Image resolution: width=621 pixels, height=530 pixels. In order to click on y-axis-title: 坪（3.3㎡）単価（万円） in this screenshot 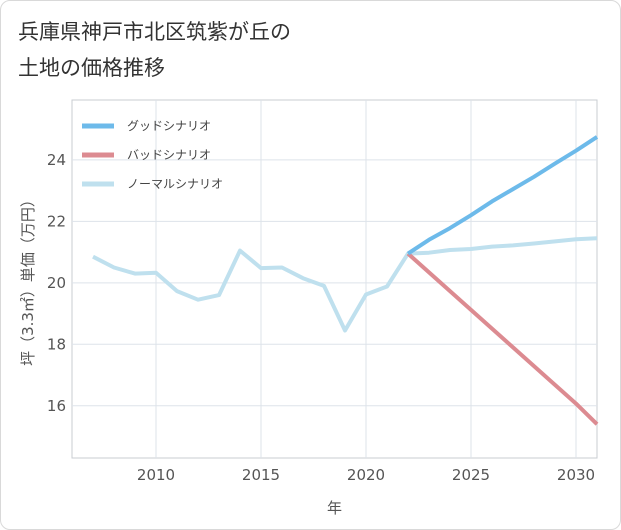, I will do `click(28, 279)`.